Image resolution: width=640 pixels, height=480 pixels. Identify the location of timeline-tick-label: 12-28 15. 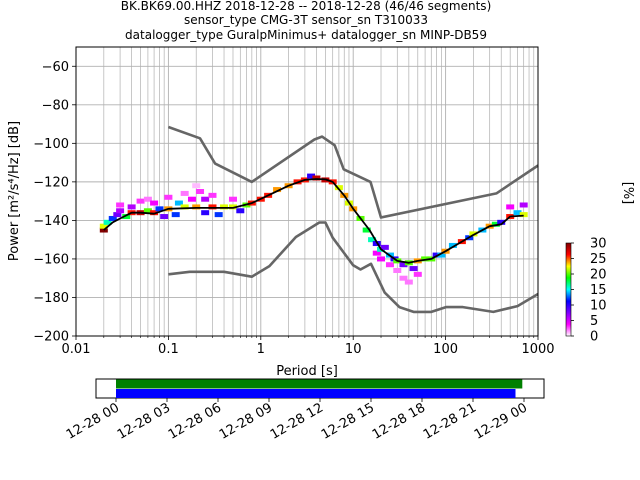
(348, 421).